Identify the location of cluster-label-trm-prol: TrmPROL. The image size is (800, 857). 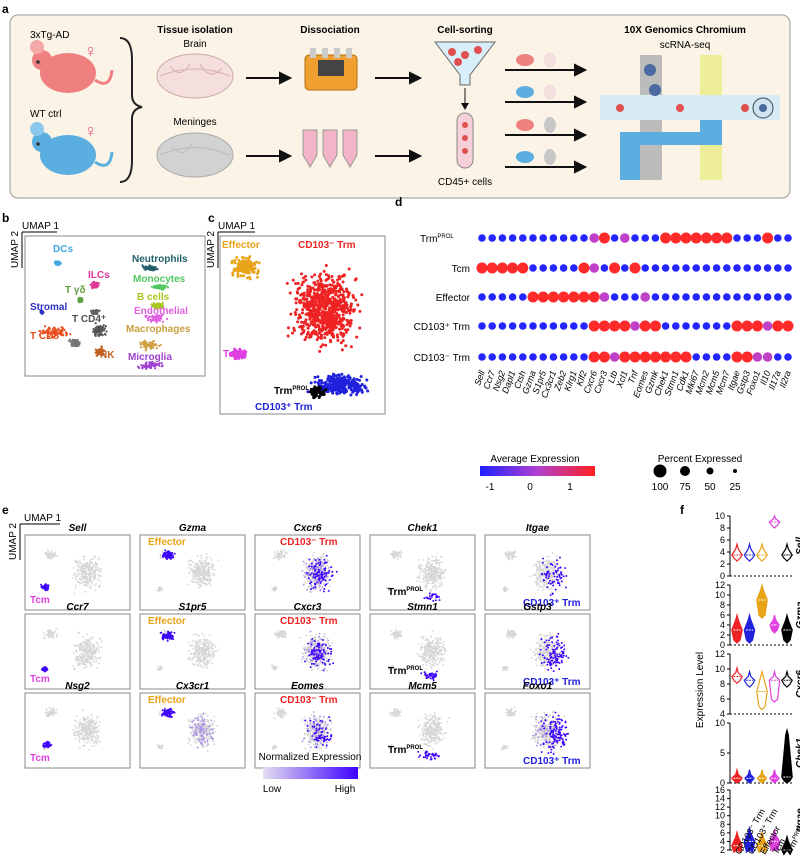
(291, 391).